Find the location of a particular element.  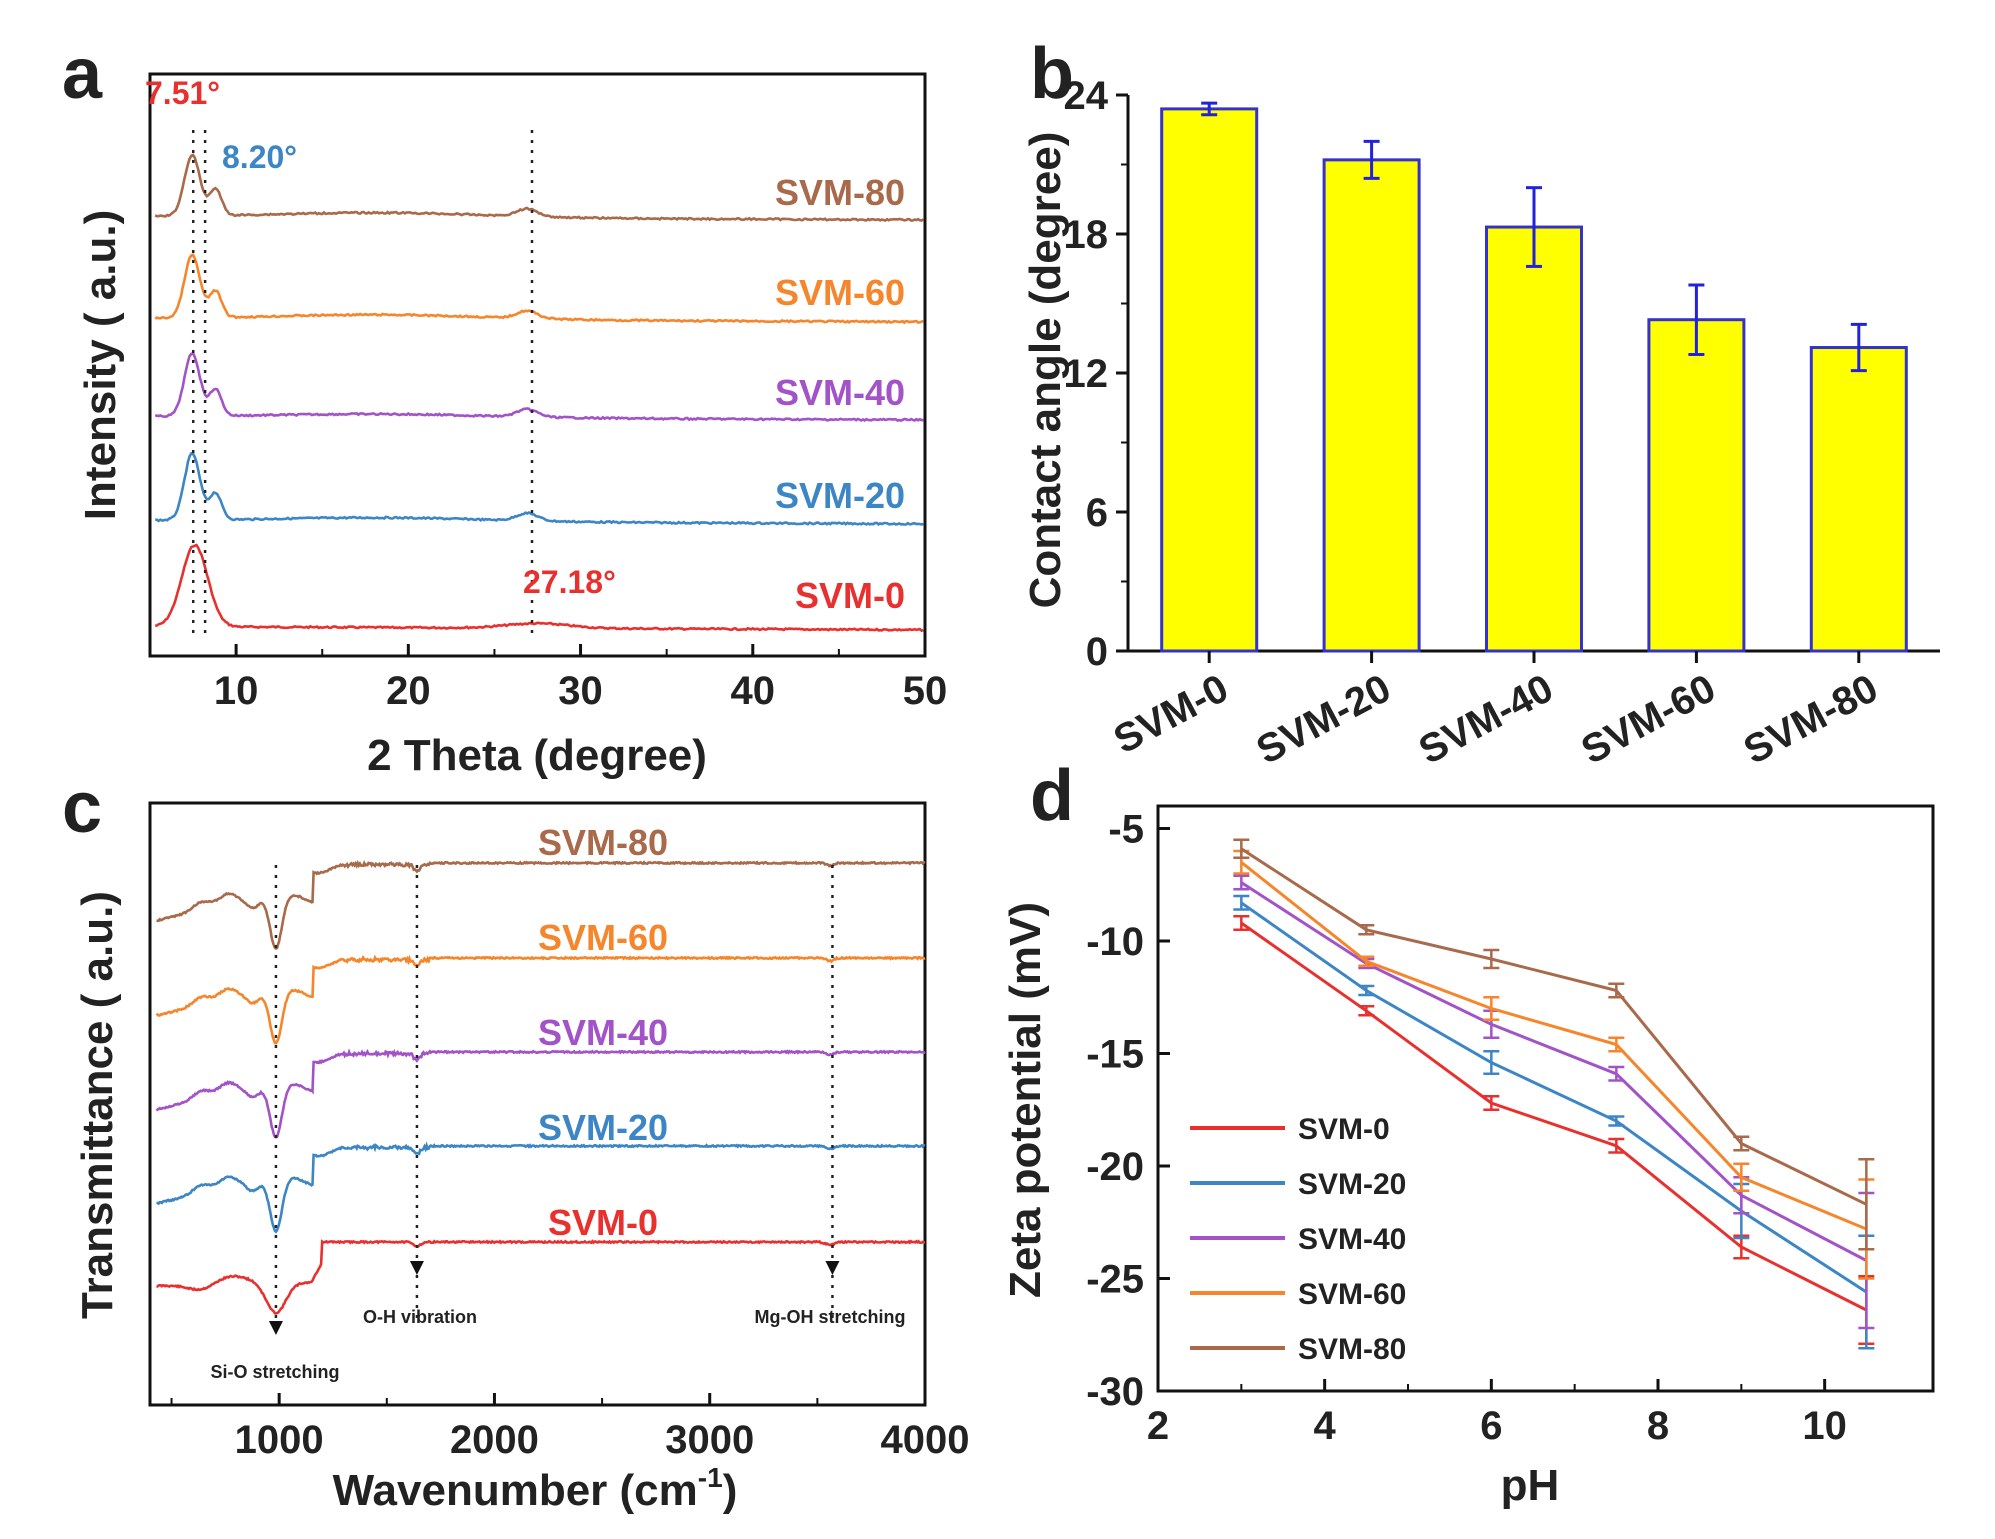

panel-d-xlabel: pH is located at coordinates (1530, 1485).